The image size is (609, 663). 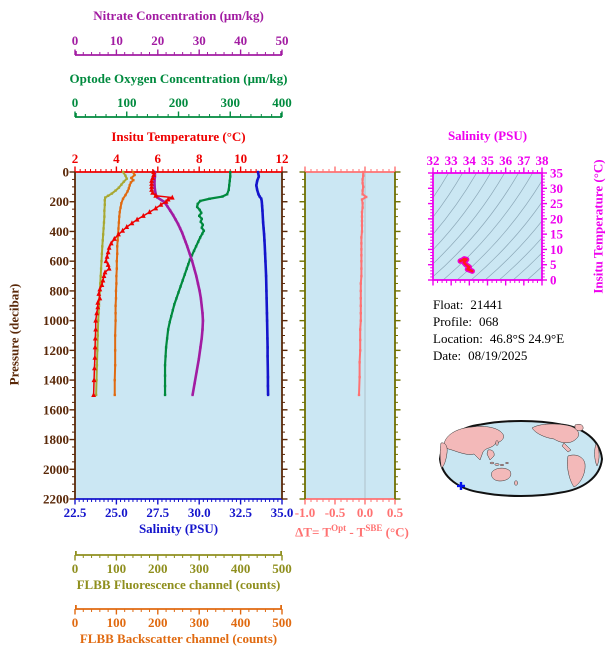 What do you see at coordinates (489, 321) in the screenshot?
I see `profile-number-value: 068` at bounding box center [489, 321].